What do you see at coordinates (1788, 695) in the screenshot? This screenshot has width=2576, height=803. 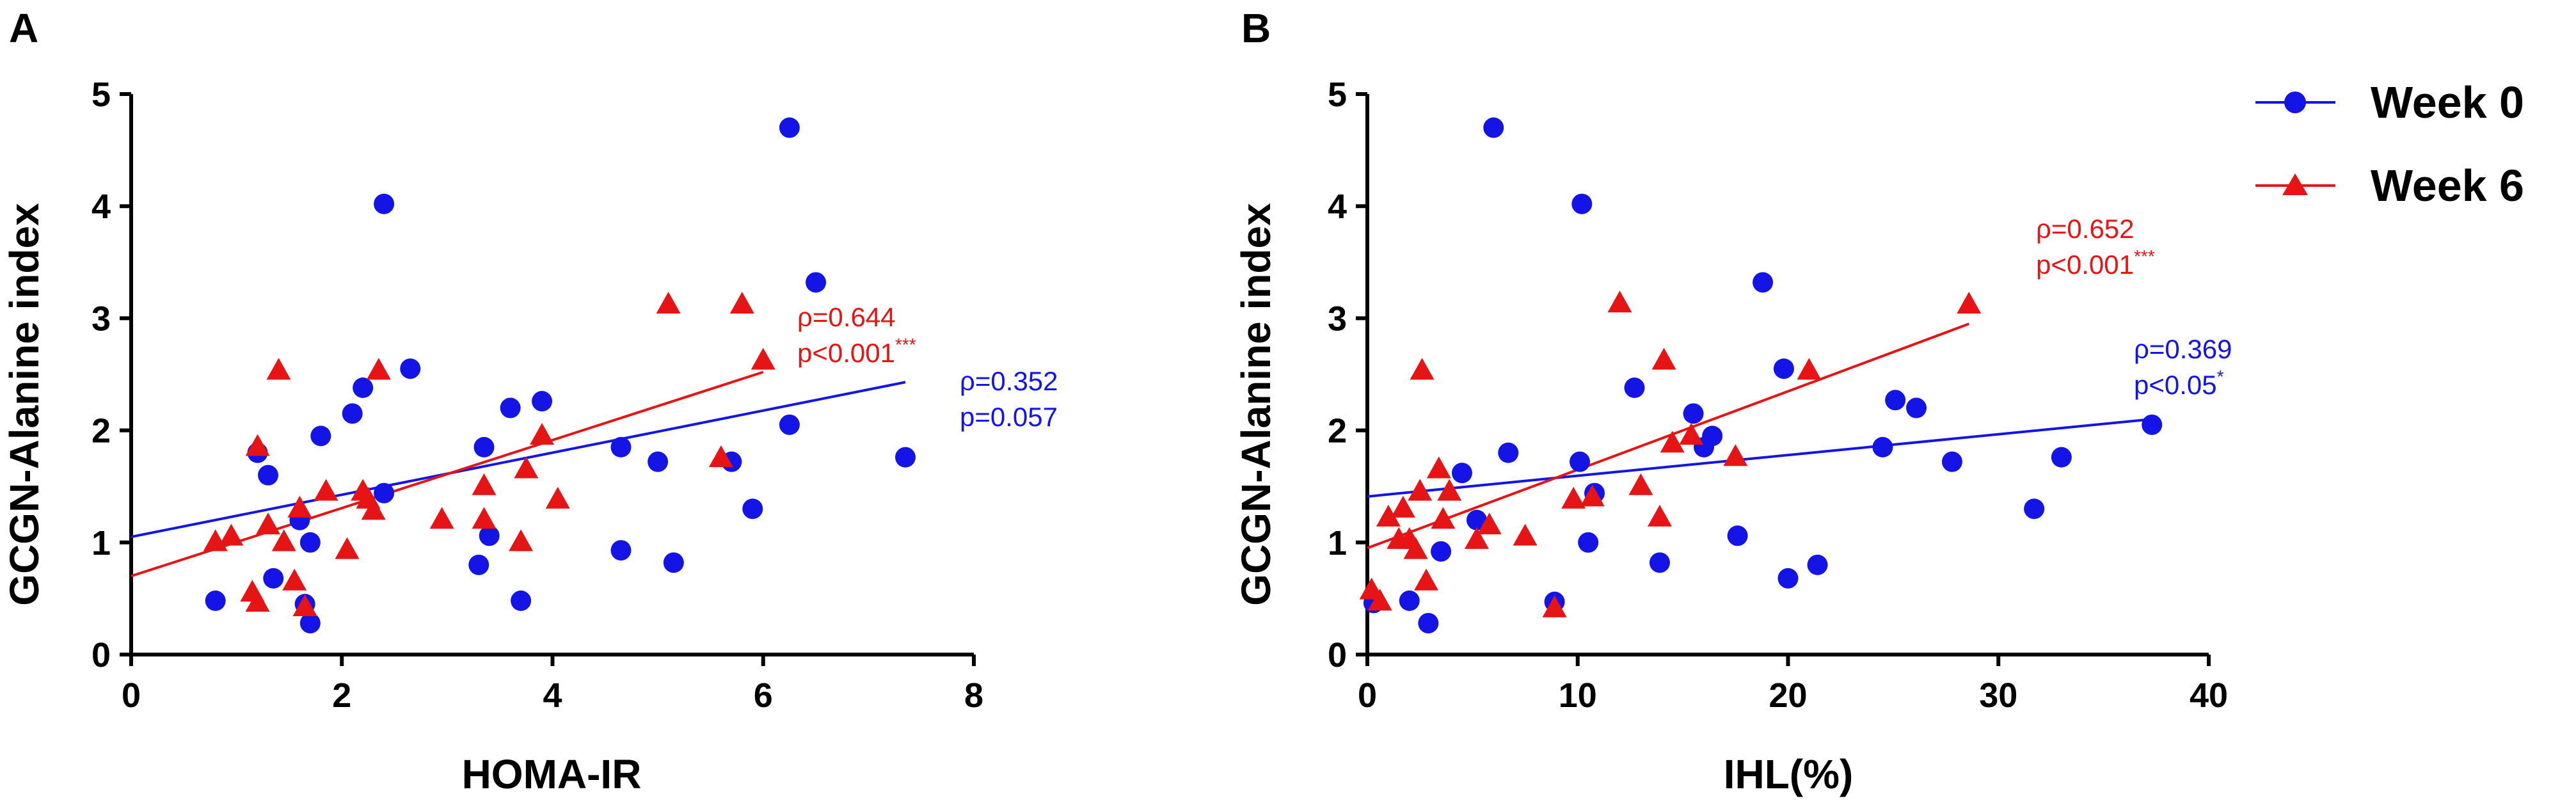 I see `panel-b-xtick-label: 20` at bounding box center [1788, 695].